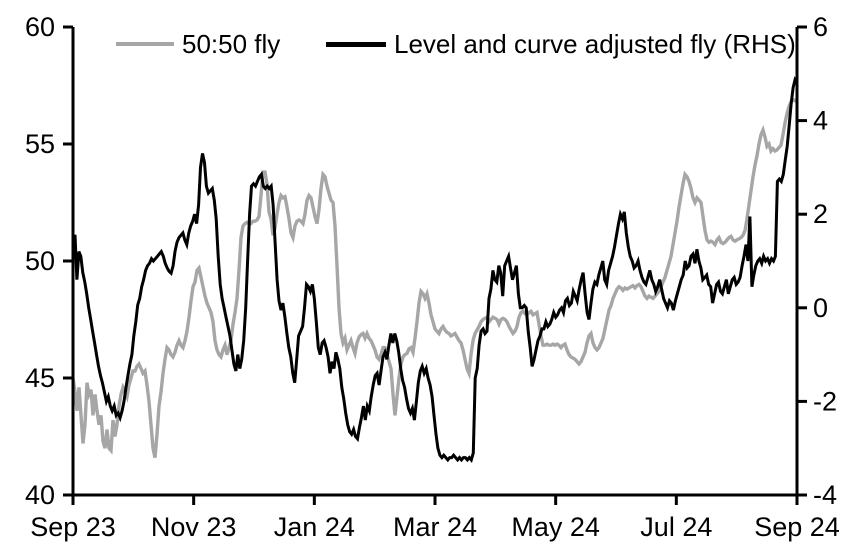 This screenshot has width=852, height=551. I want to click on y-axis-left-tick-label: 45, so click(40, 378).